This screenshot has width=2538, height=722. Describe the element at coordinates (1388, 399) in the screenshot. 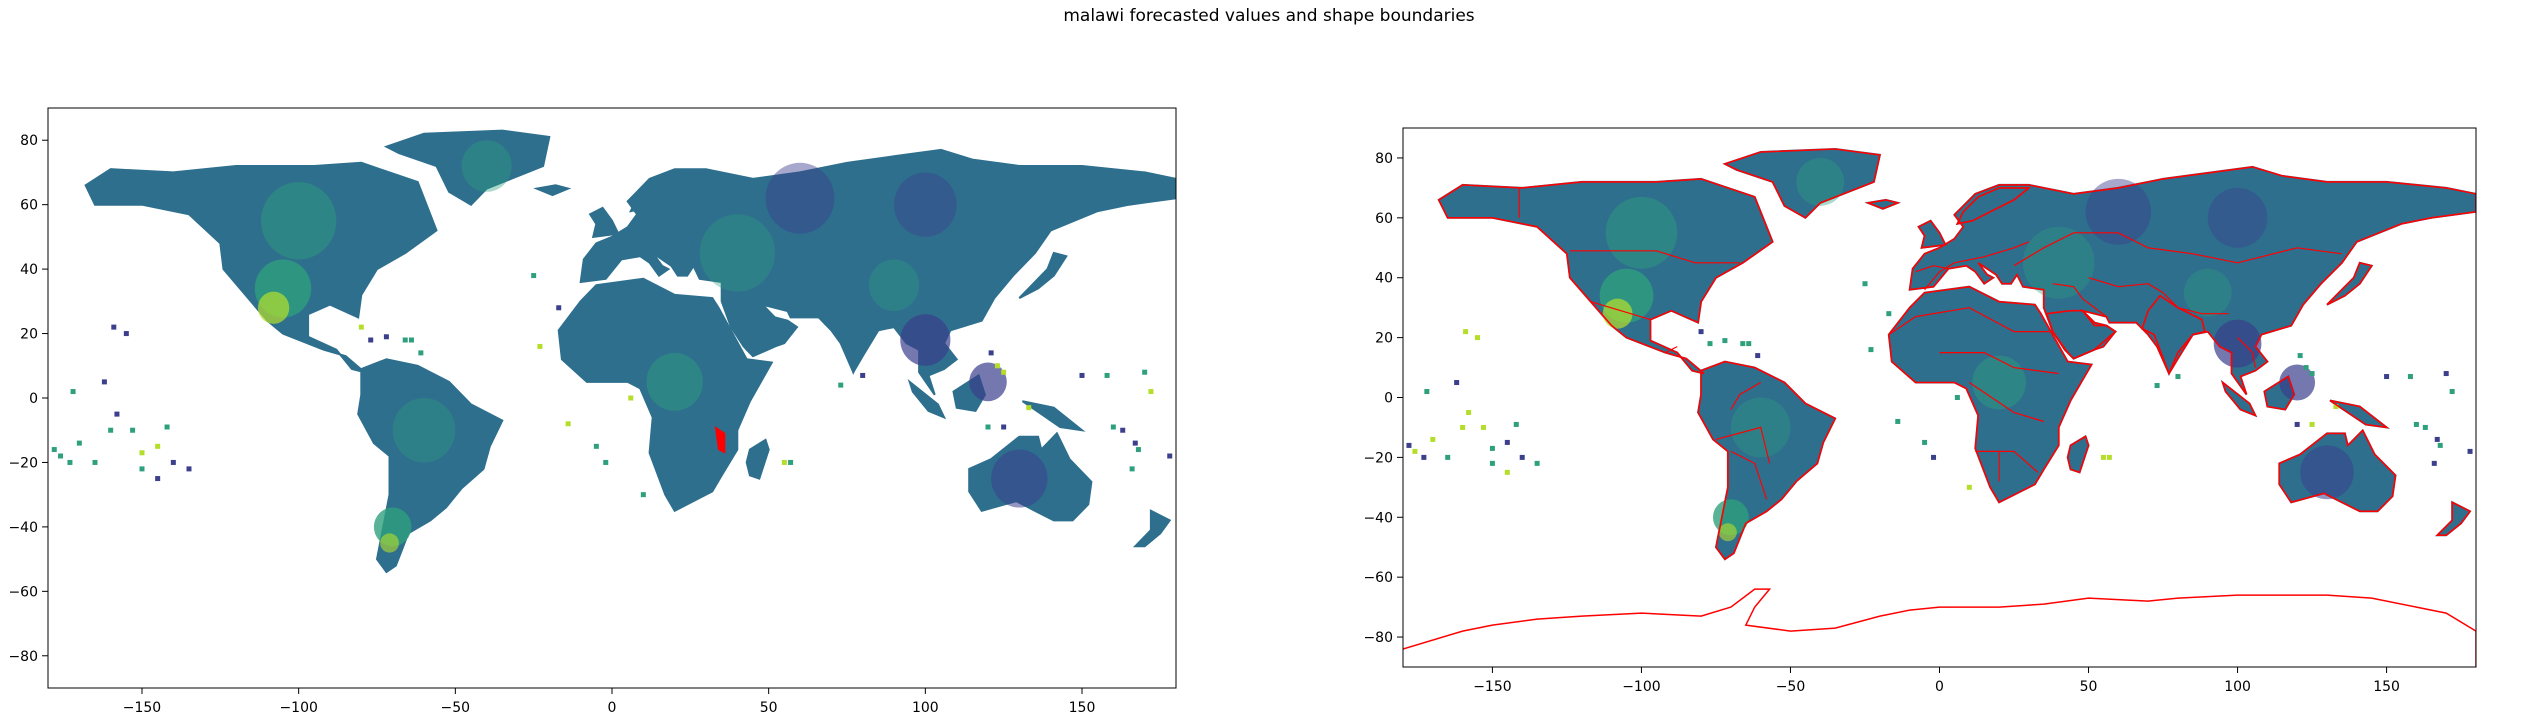

I see `right-ytick-label: 0` at that location.